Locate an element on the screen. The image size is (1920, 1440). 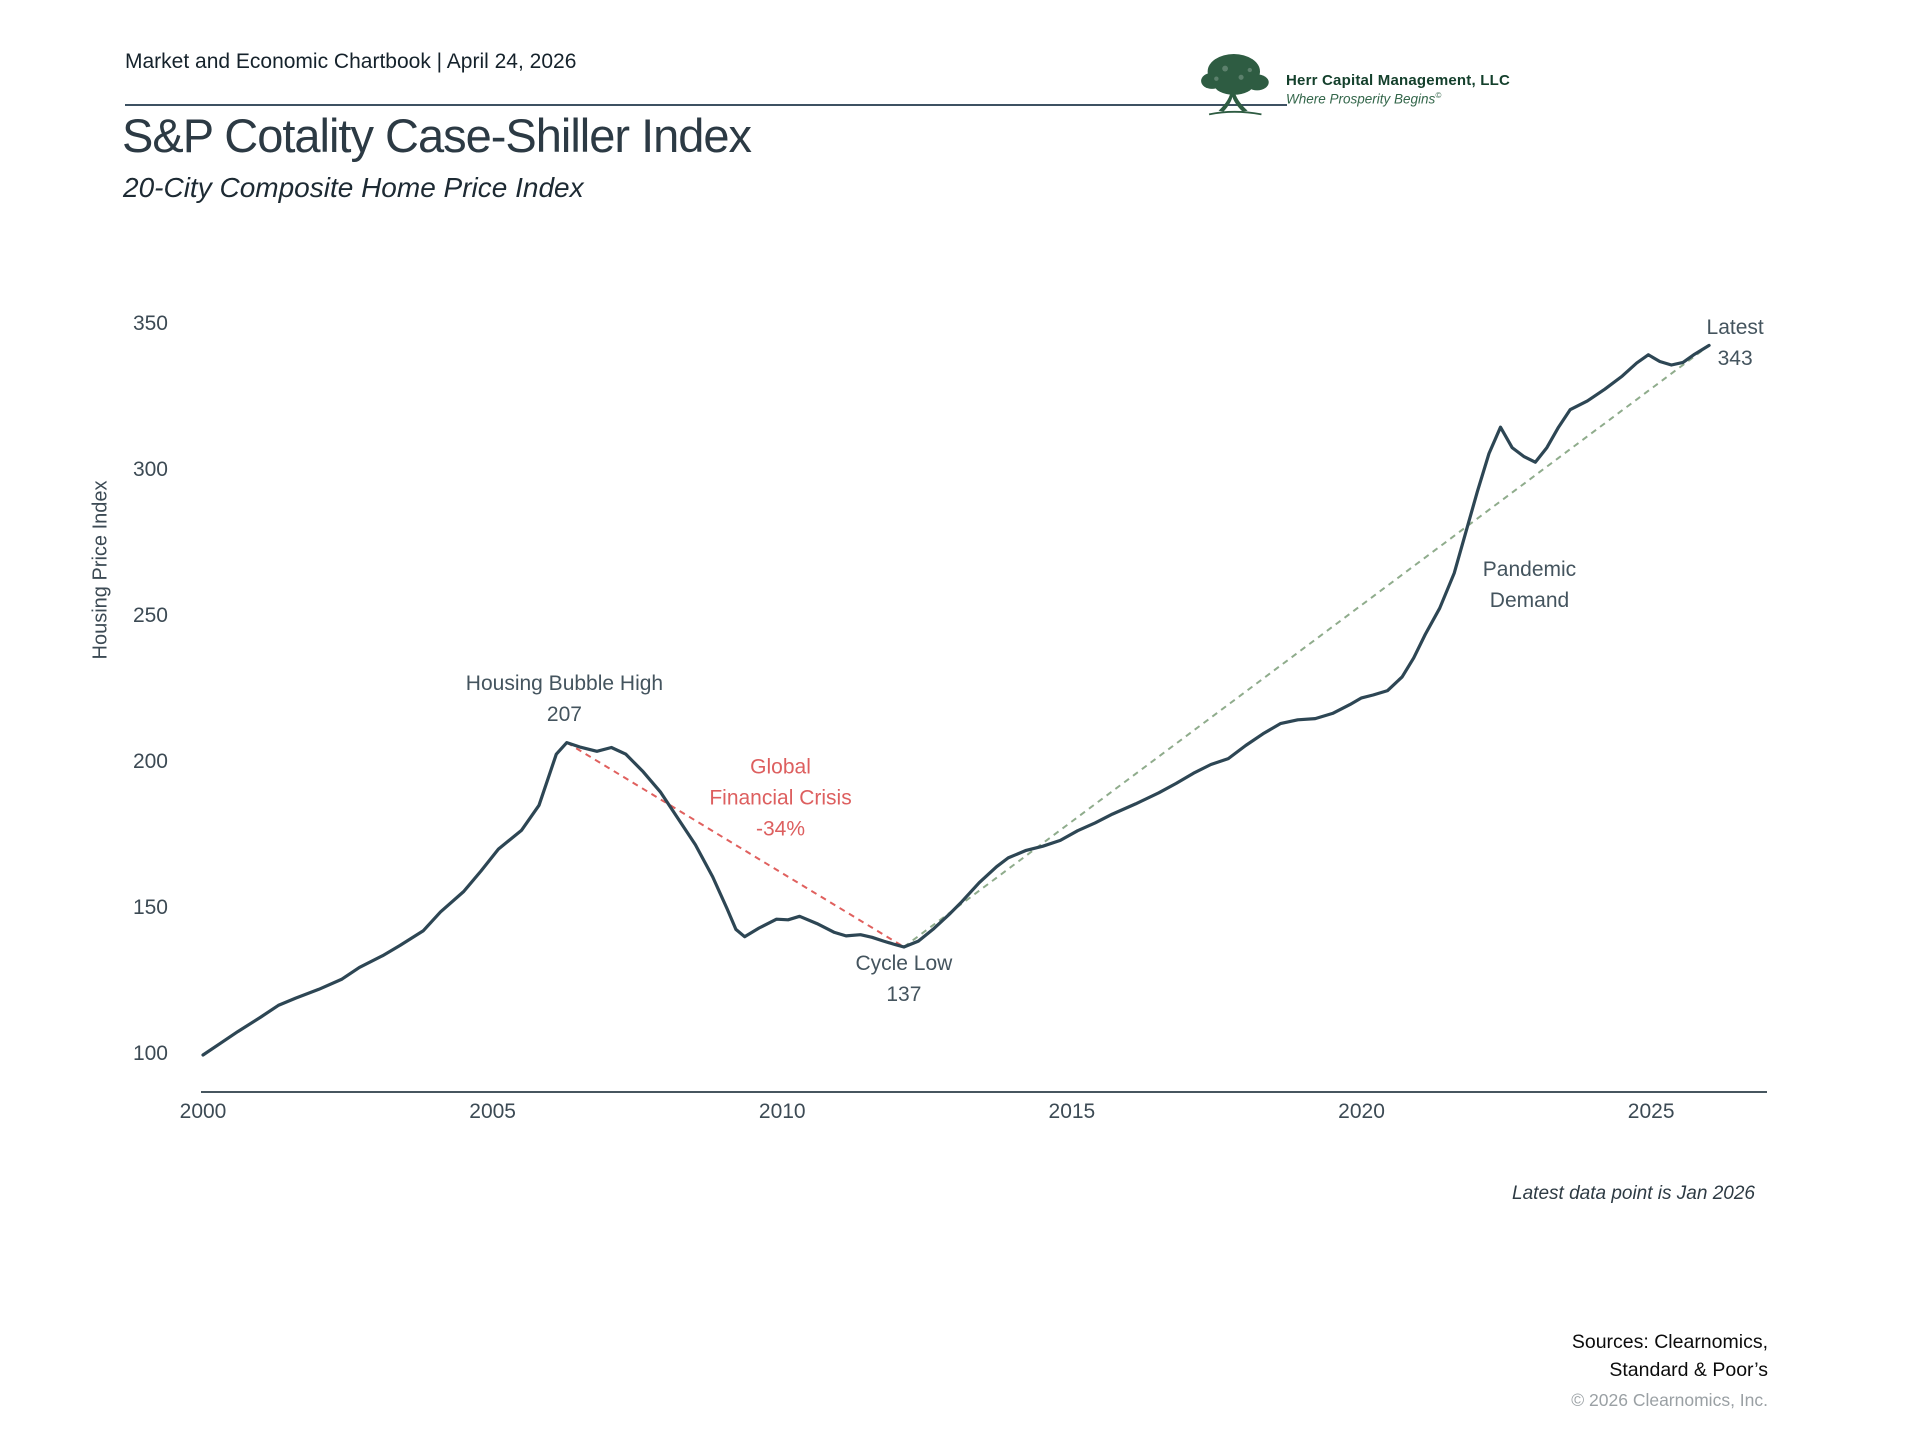
y-tick-label: 350 is located at coordinates (150, 323).